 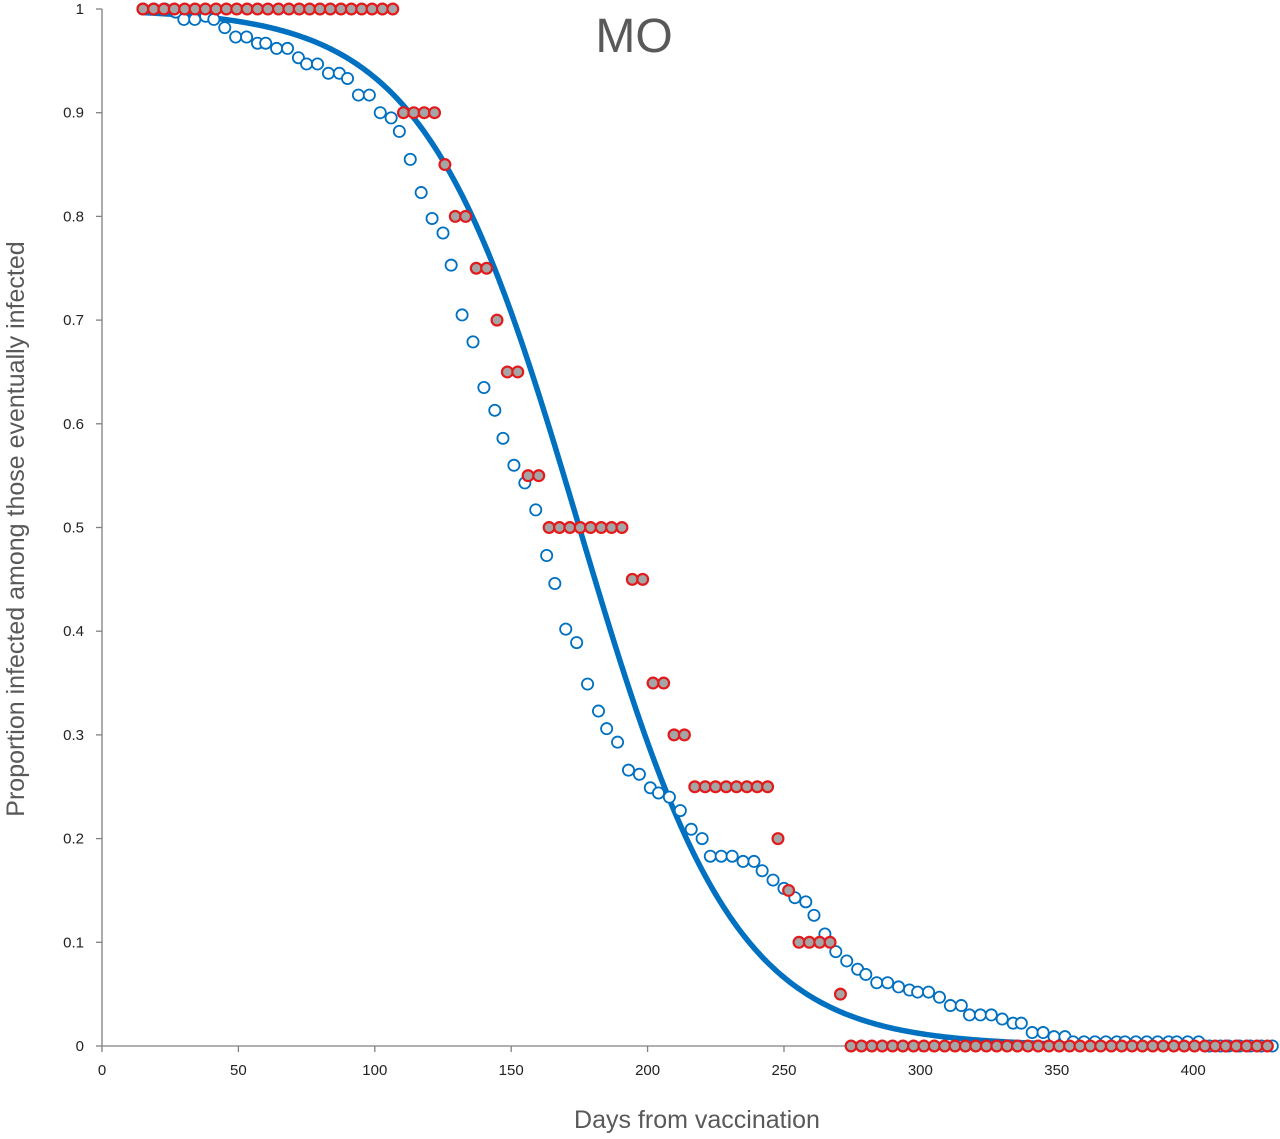 What do you see at coordinates (633, 36) in the screenshot?
I see `chart-title: MO` at bounding box center [633, 36].